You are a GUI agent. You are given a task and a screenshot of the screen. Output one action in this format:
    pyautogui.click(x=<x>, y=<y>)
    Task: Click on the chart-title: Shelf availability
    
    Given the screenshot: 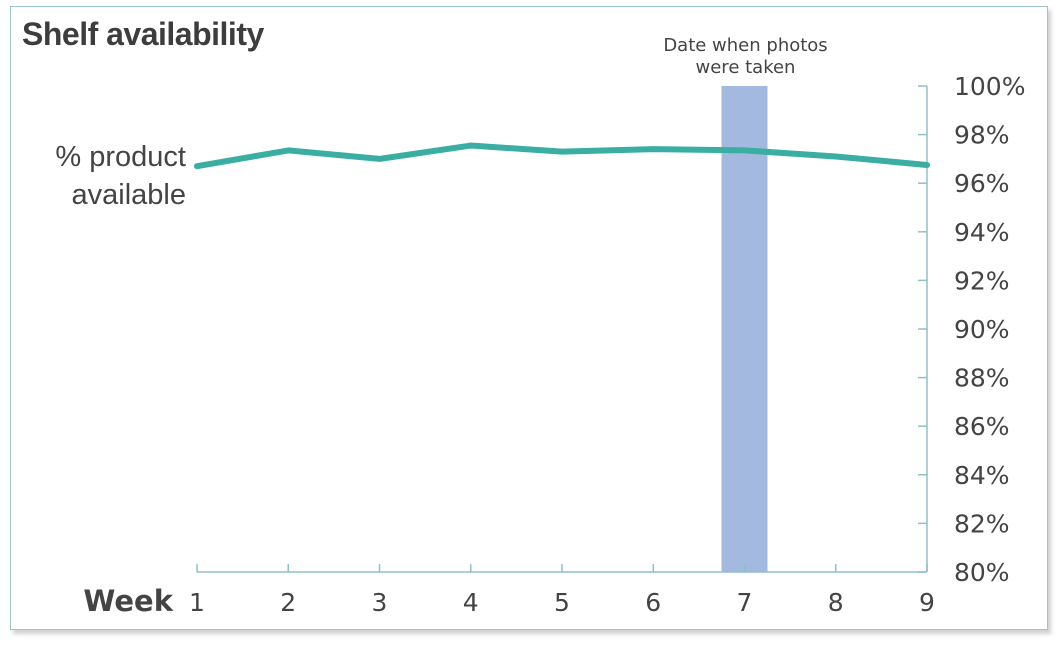 What is the action you would take?
    pyautogui.click(x=143, y=34)
    